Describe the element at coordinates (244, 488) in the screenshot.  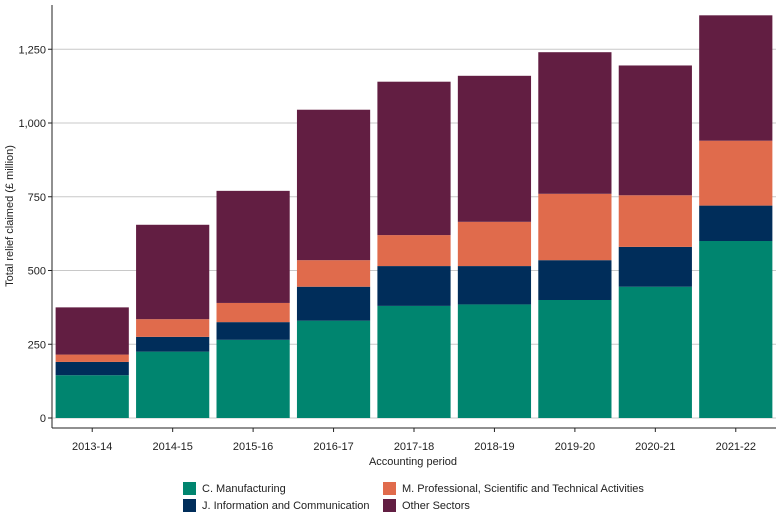
I see `legend-label: C. Manufacturing` at that location.